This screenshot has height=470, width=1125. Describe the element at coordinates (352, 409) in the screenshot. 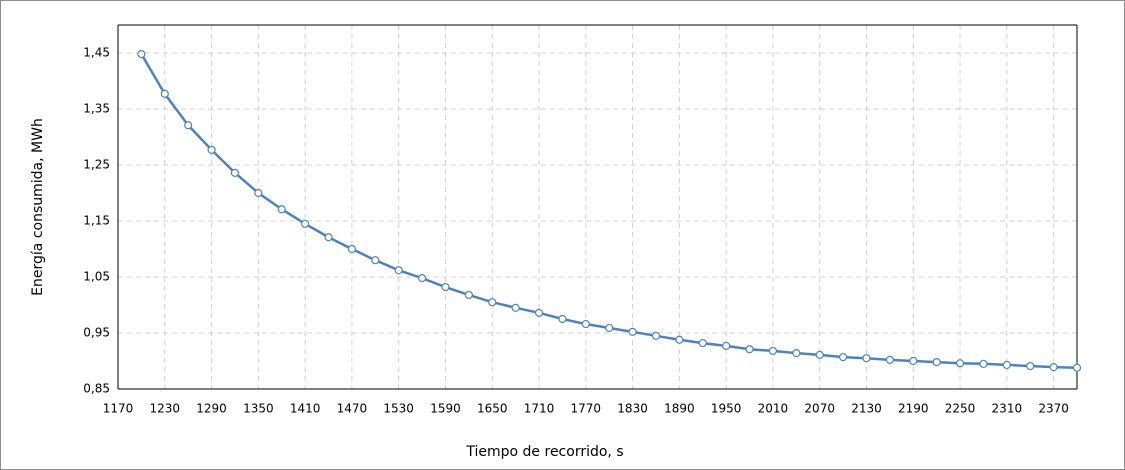

I see `x-tick-label: 1470` at that location.